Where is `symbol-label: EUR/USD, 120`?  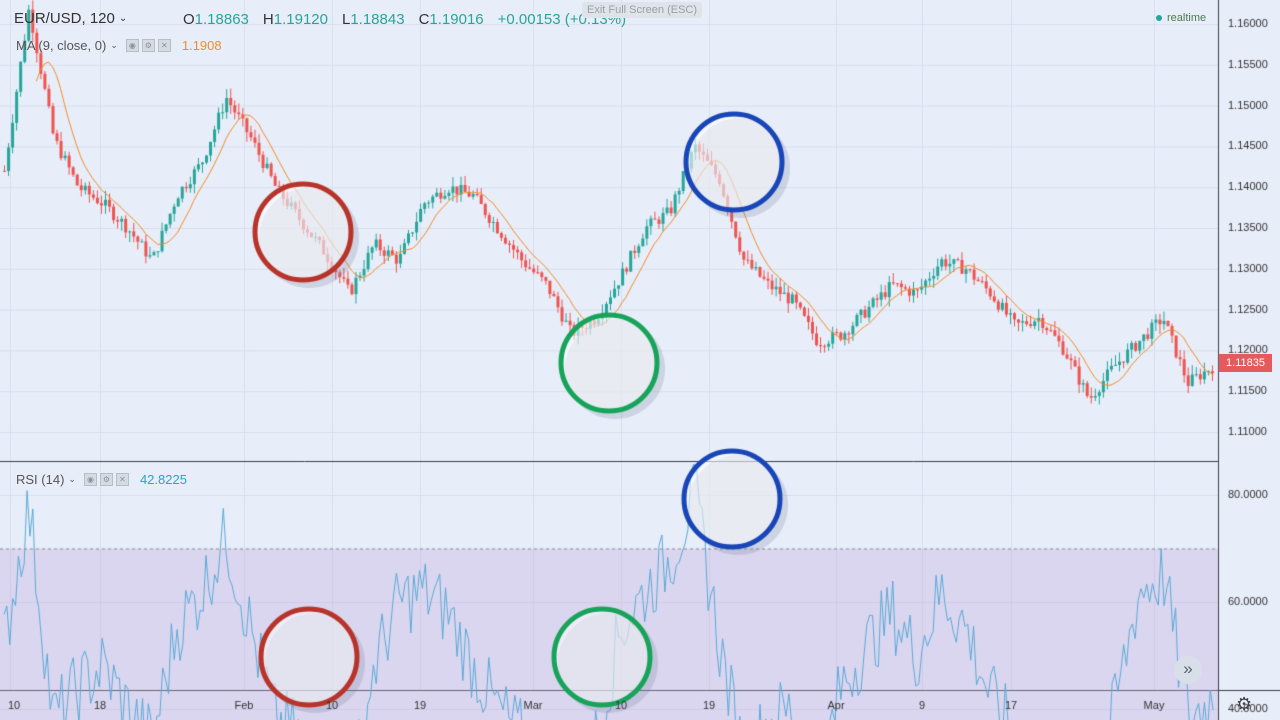
symbol-label: EUR/USD, 120 is located at coordinates (64, 18).